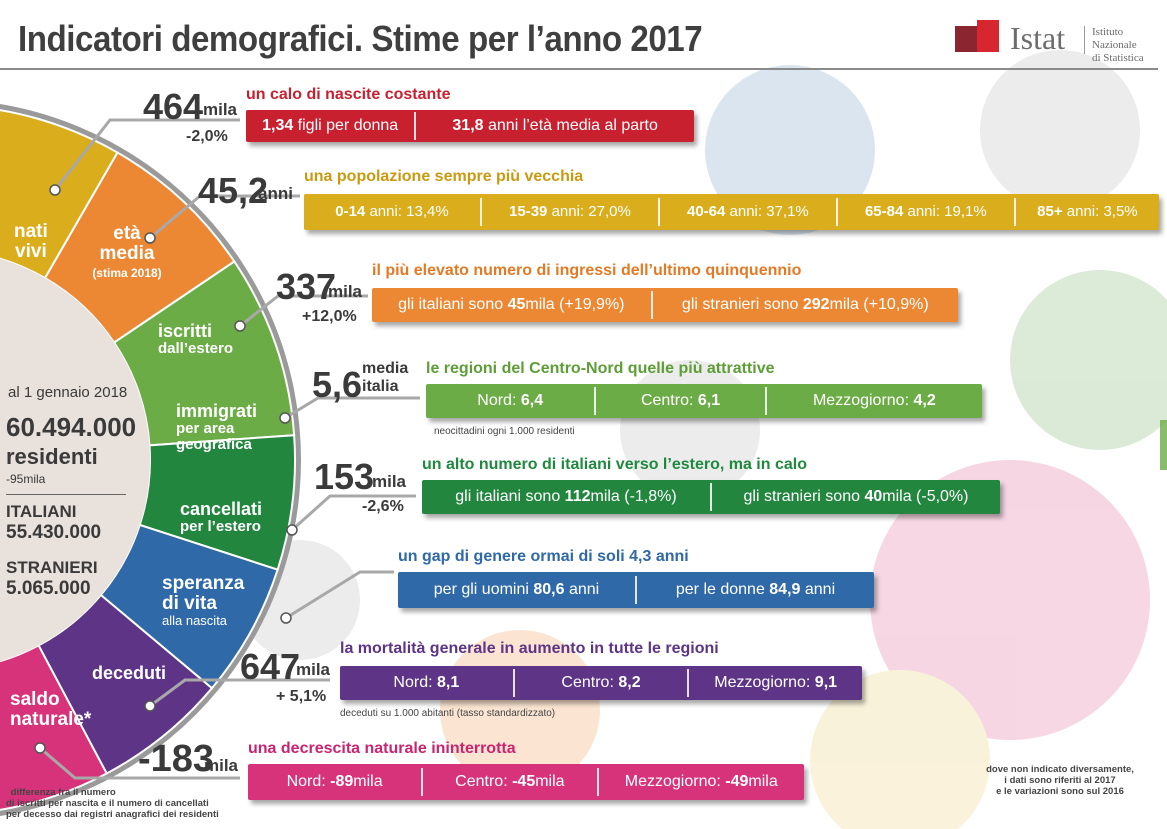  Describe the element at coordinates (173, 106) in the screenshot. I see `nascite-value: 464` at that location.